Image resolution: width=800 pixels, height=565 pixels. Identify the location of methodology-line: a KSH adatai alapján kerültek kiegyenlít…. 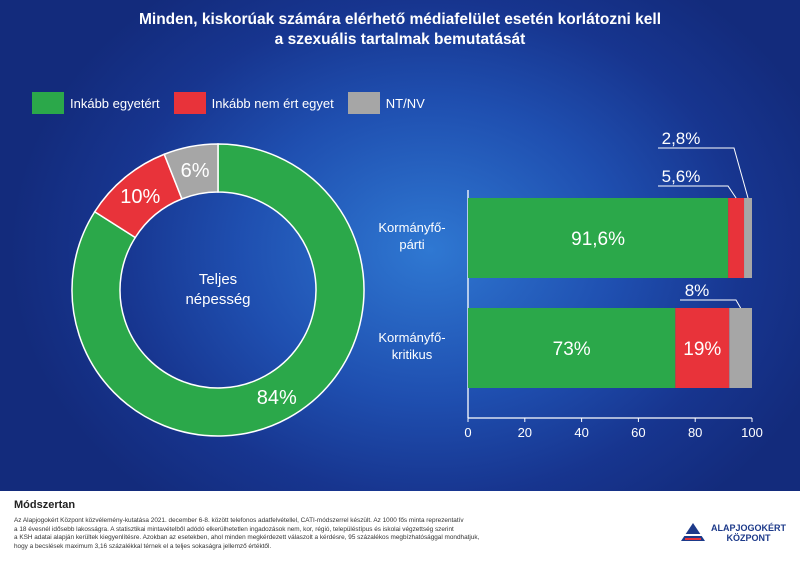
(247, 538).